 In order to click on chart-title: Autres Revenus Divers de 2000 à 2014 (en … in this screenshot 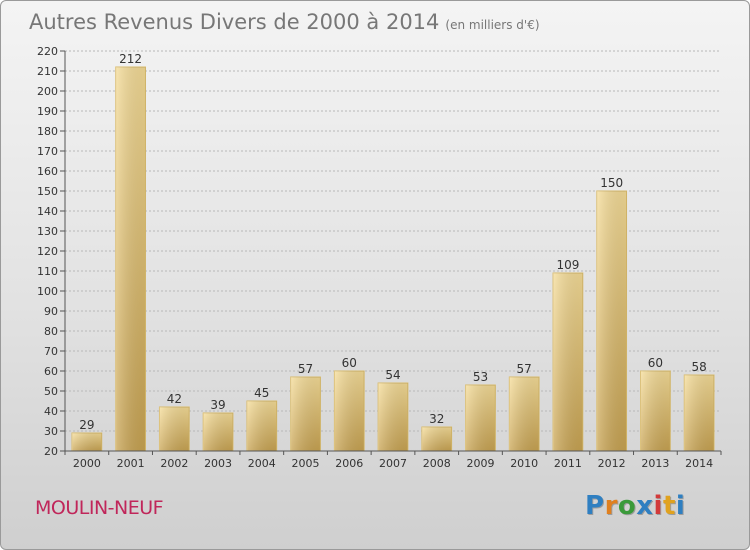, I will do `click(284, 22)`.